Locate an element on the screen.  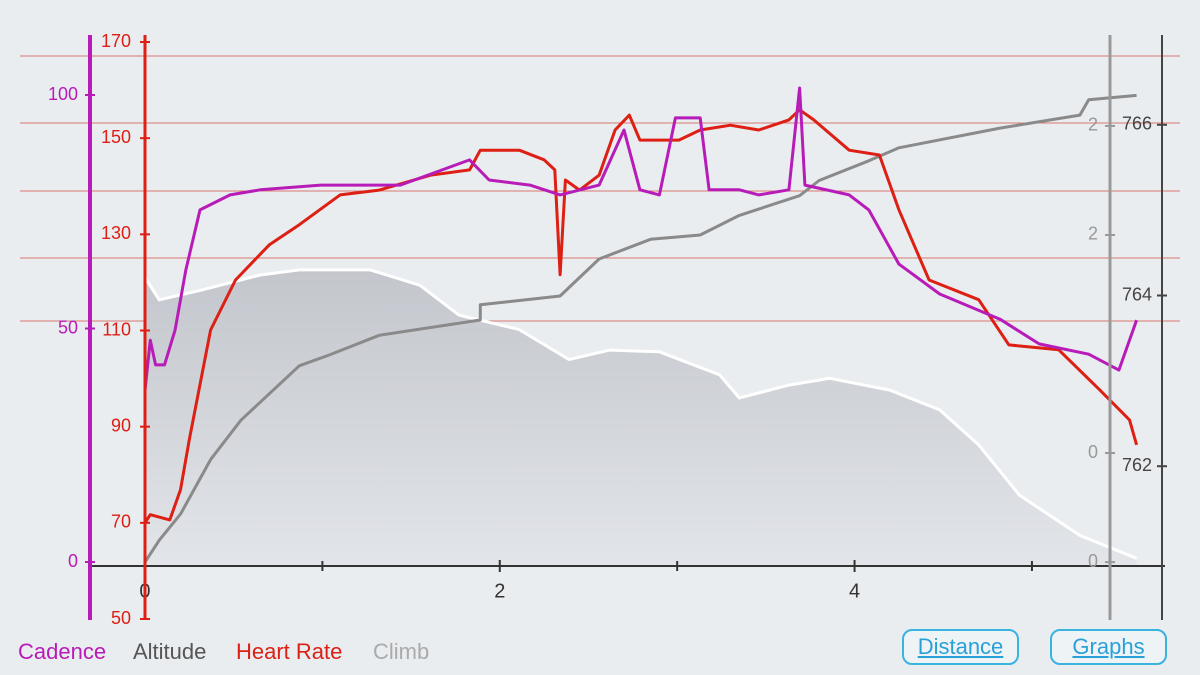
legend-entry: Climb is located at coordinates (401, 651).